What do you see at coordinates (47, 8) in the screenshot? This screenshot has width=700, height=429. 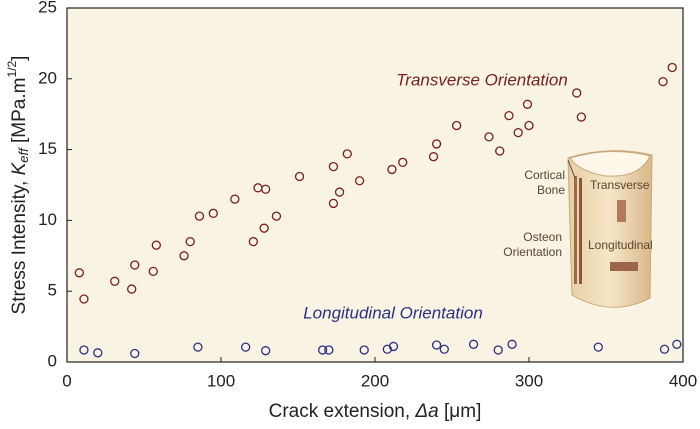 I see `y-tick-label: 25` at bounding box center [47, 8].